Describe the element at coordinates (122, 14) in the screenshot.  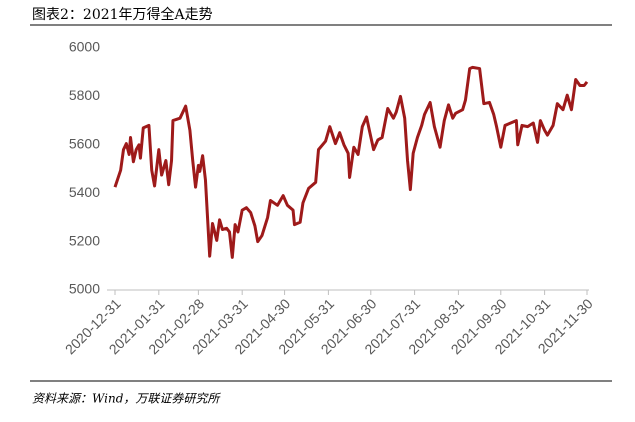
I see `figure-title: 图表2：2021年万得全A走势` at that location.